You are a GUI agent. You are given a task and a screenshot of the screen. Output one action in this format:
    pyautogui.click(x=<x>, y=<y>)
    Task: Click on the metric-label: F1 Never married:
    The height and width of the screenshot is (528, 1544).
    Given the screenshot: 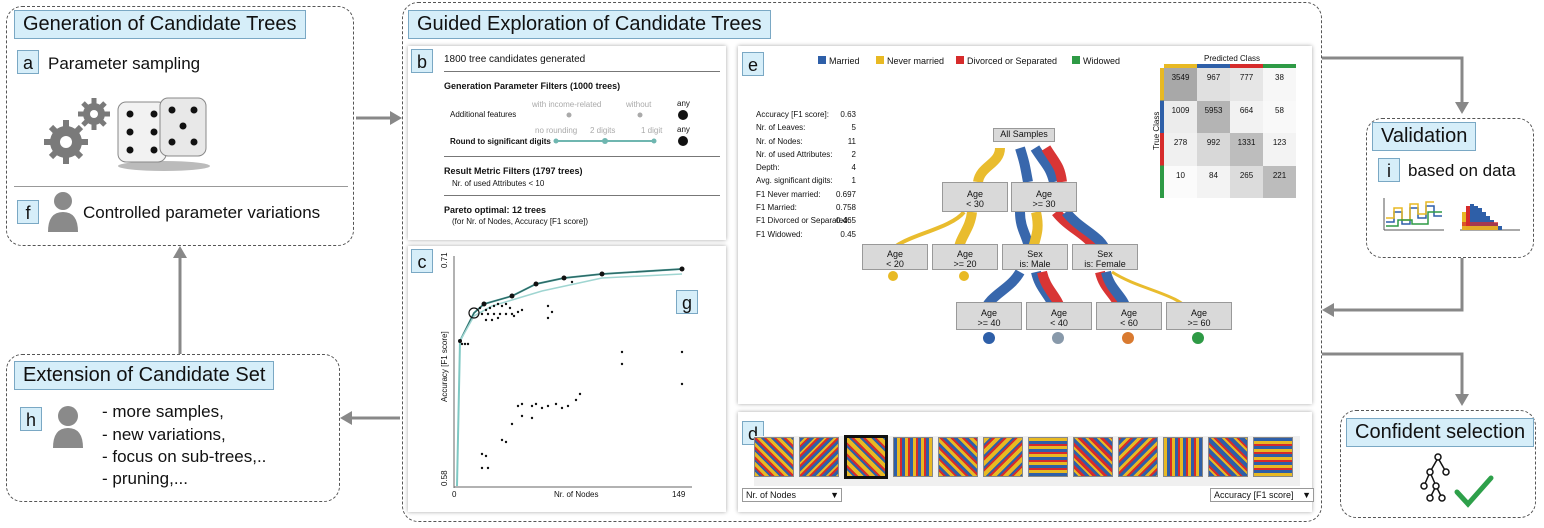 What is the action you would take?
    pyautogui.click(x=788, y=194)
    